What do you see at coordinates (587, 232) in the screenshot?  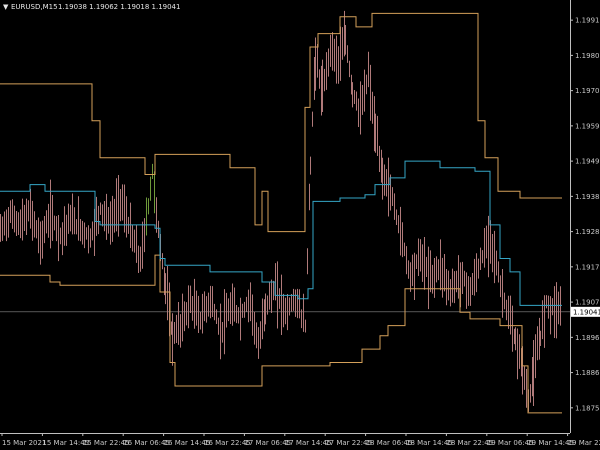 I see `y-tick-label: 1.19280` at bounding box center [587, 232].